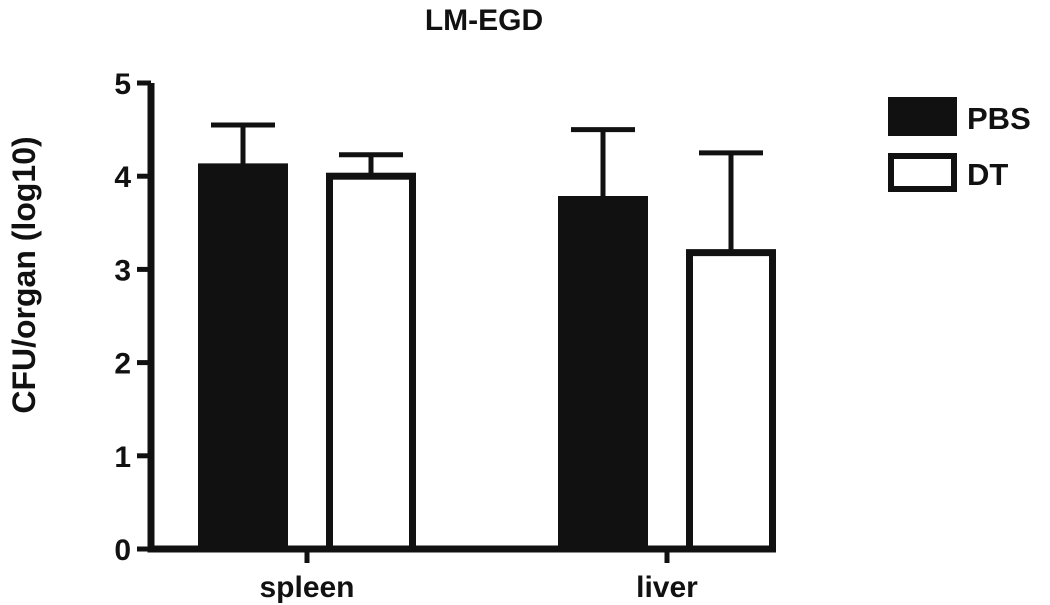 The width and height of the screenshot is (1050, 605). Describe the element at coordinates (122, 270) in the screenshot. I see `y-tick-label: 3` at that location.